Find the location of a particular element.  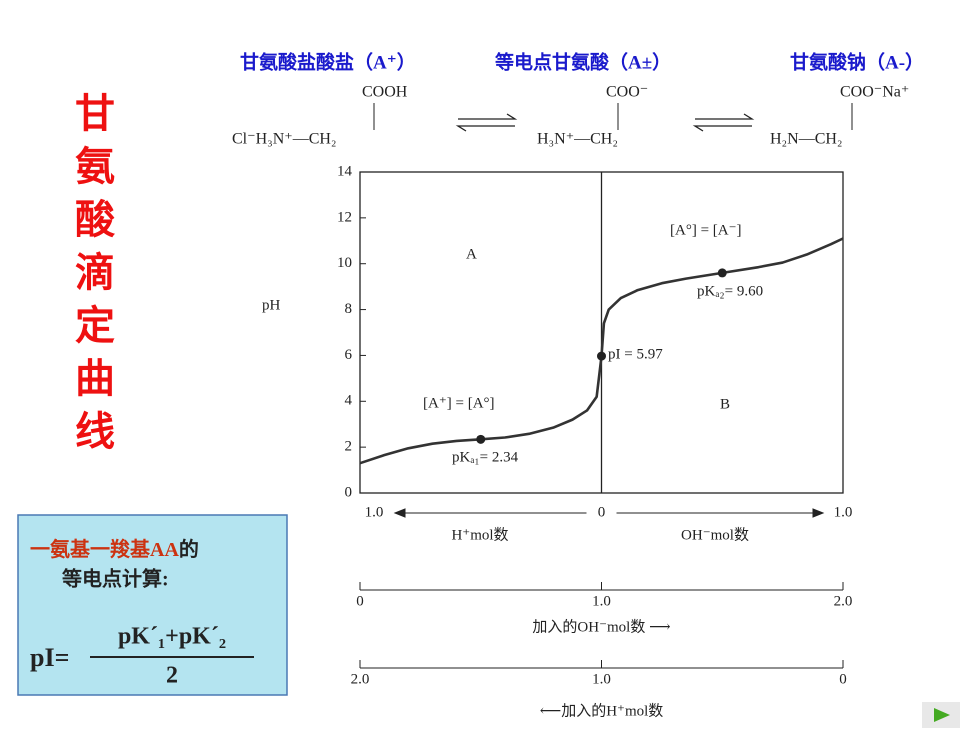

axis-arrow is located at coordinates (609, 513).